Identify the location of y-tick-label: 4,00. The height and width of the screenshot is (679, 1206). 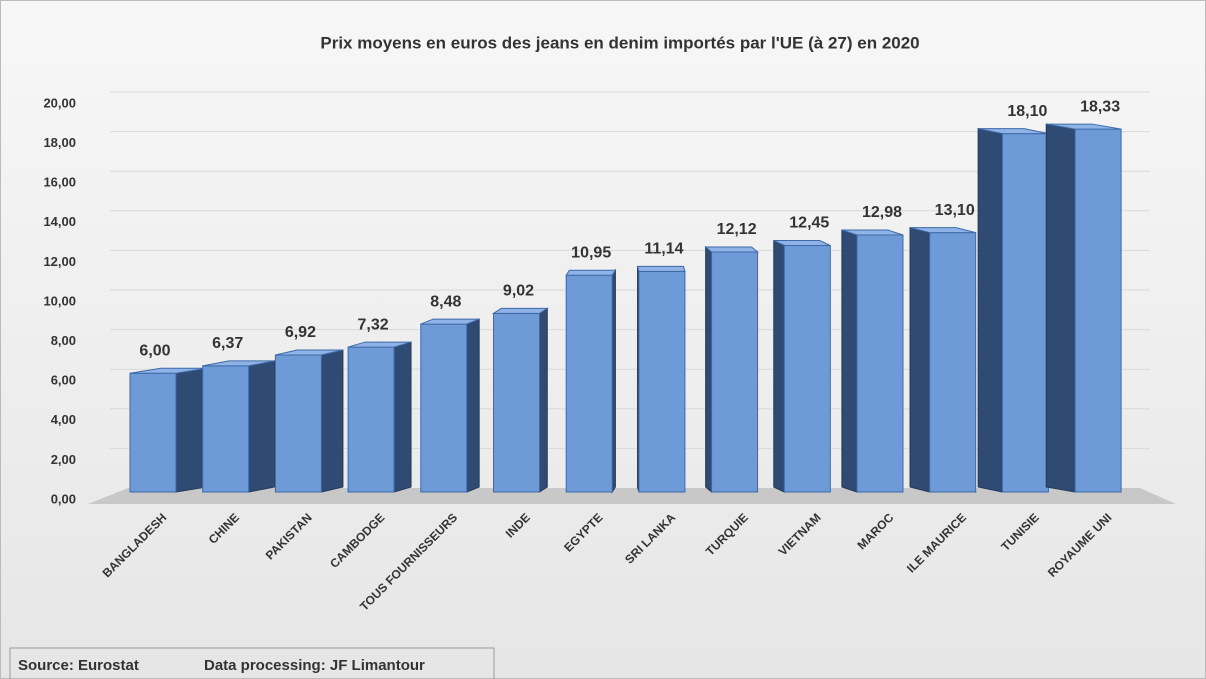
(63, 419).